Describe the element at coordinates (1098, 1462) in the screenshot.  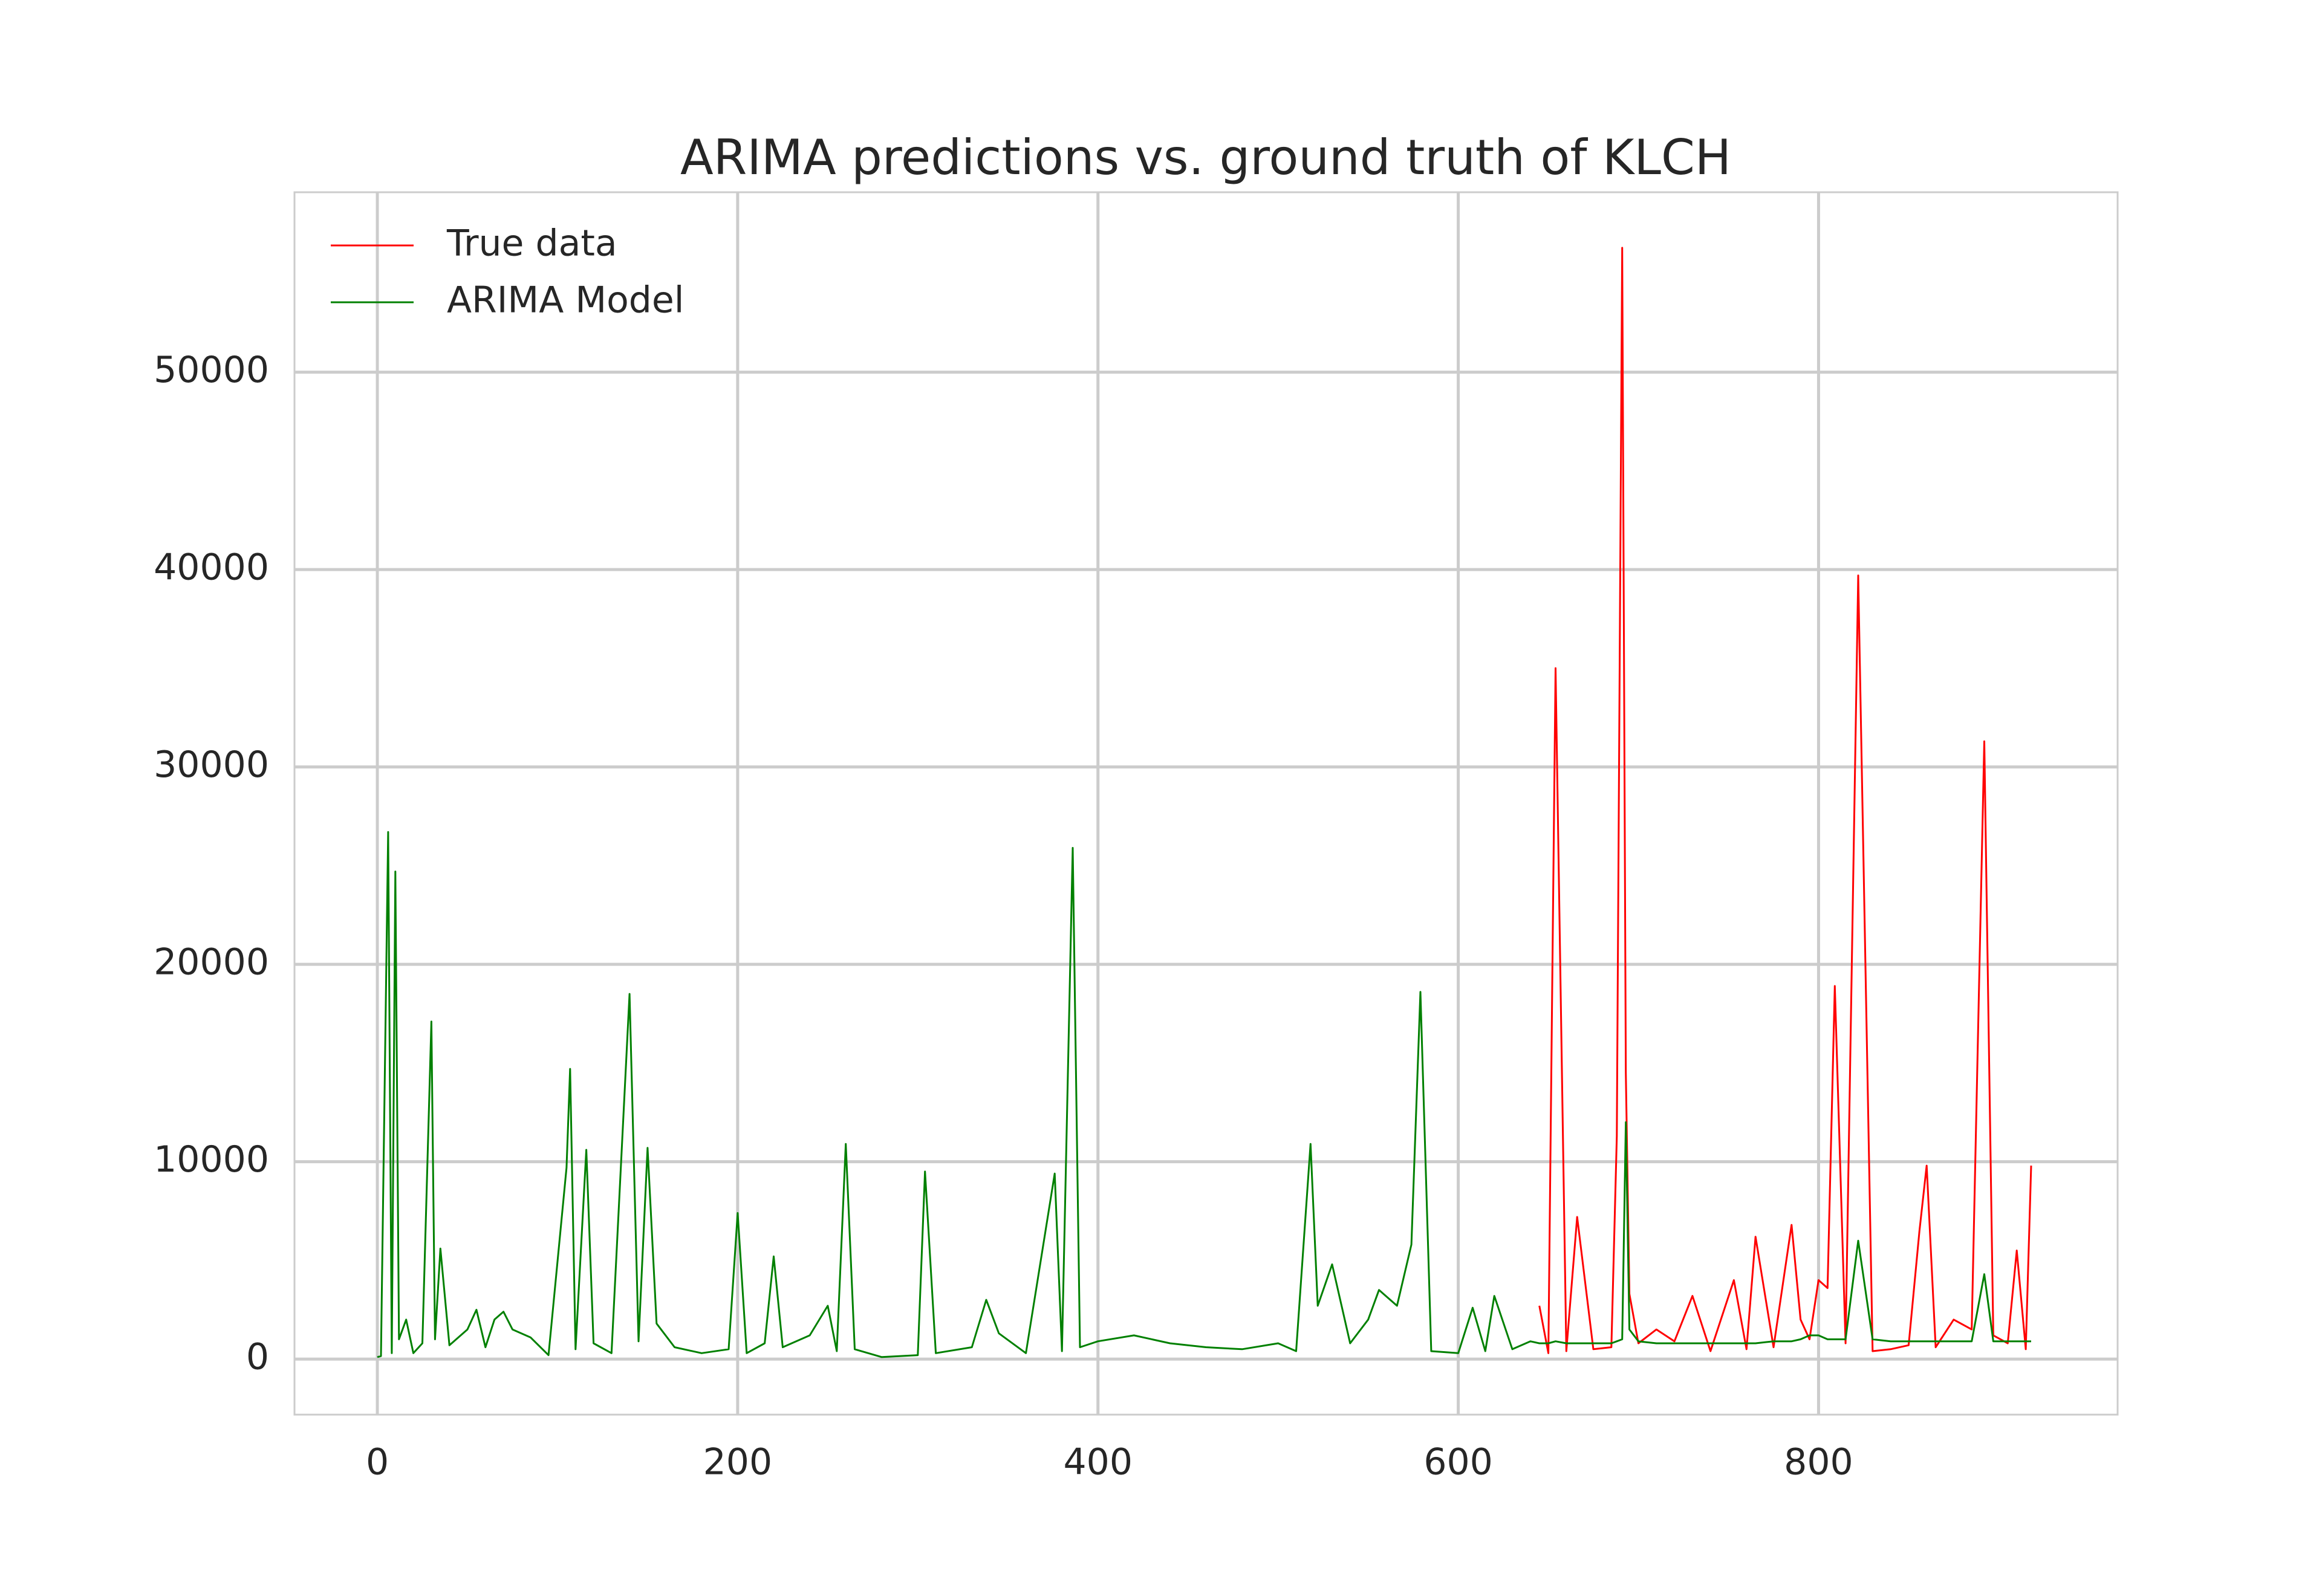
I see `x-tick-label: 400` at that location.